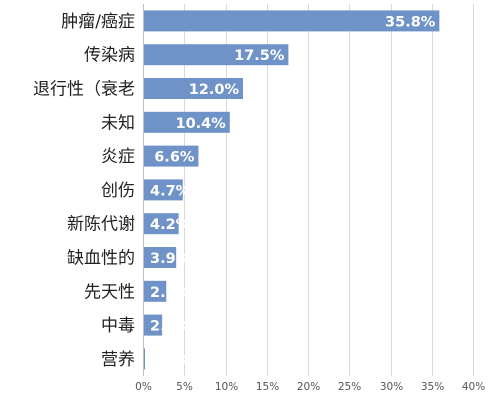  I want to click on category-label: 未知, so click(118, 123).